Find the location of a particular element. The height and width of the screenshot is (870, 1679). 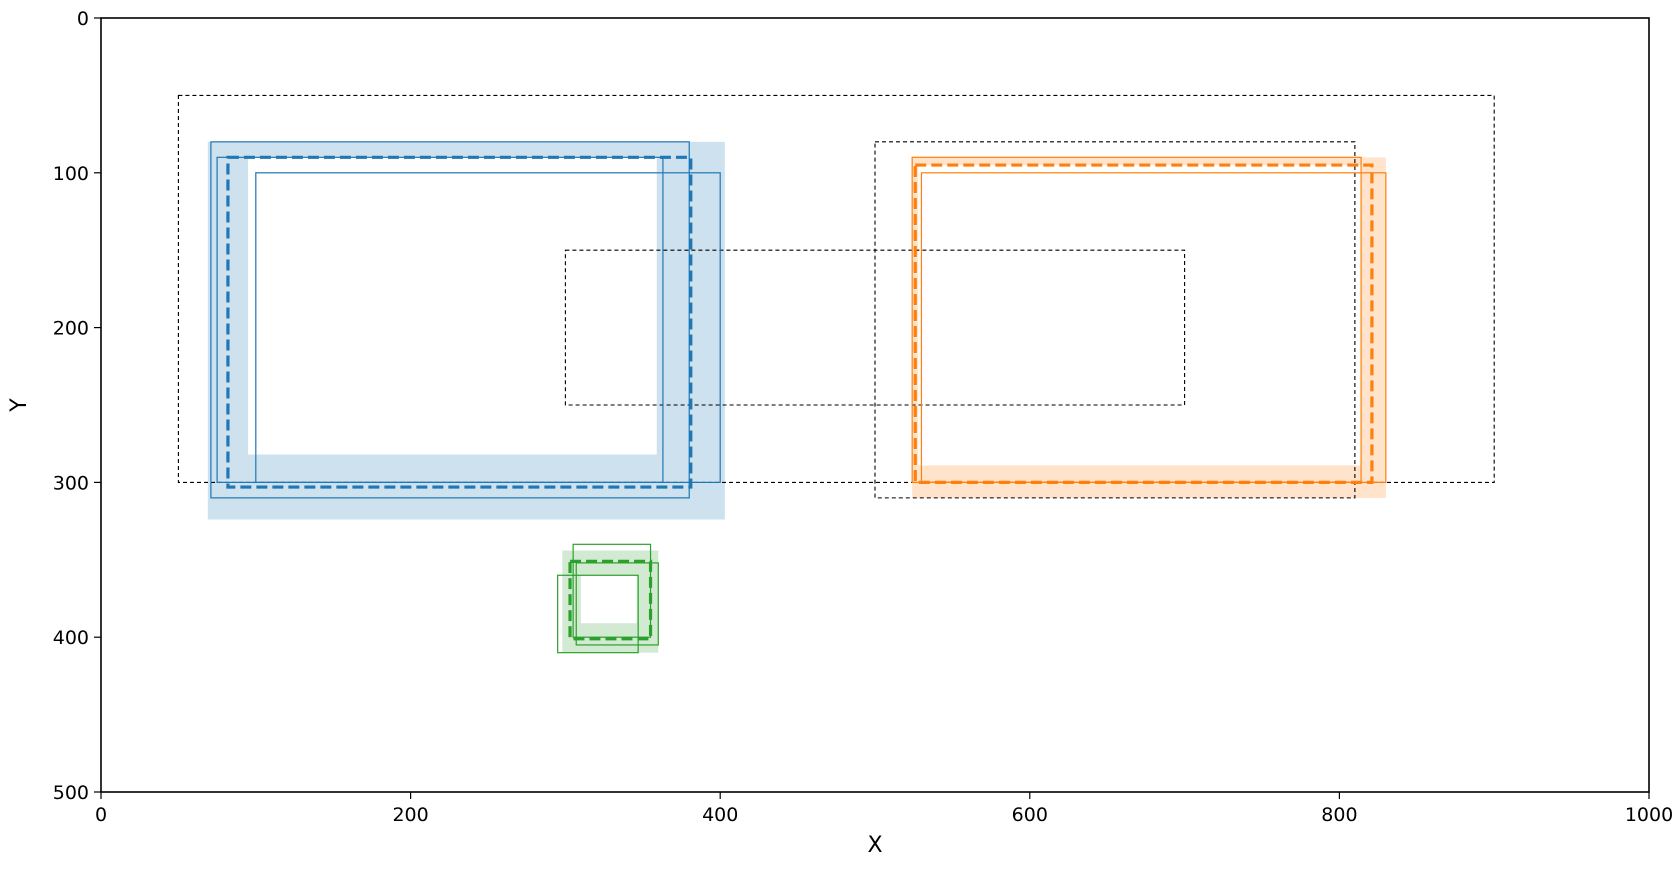

y-tick-label: 500 is located at coordinates (71, 793).